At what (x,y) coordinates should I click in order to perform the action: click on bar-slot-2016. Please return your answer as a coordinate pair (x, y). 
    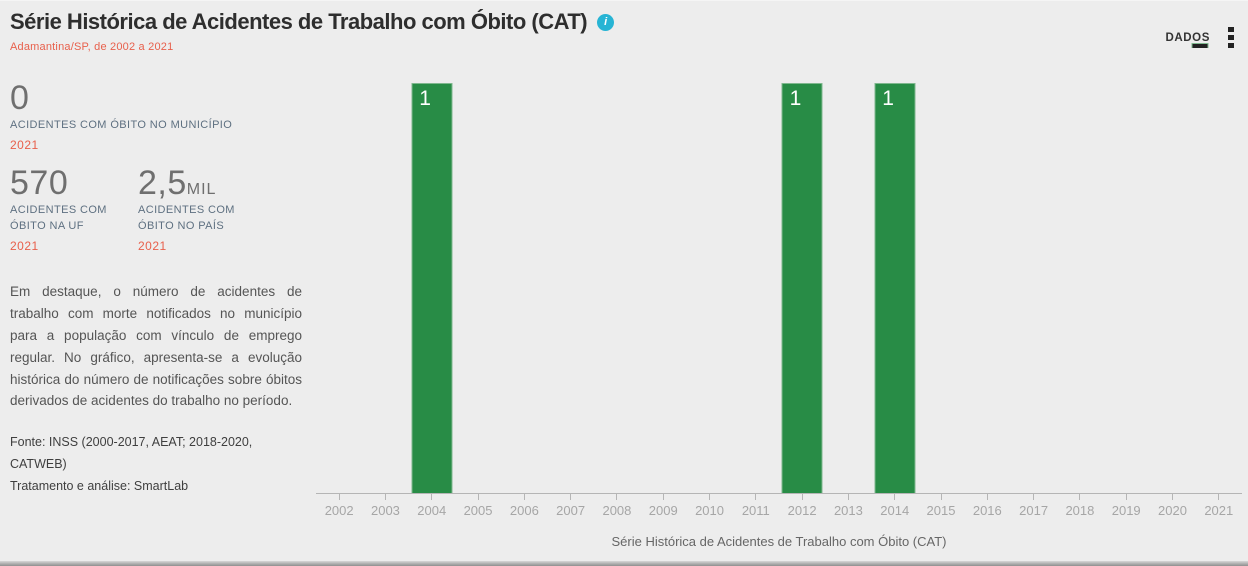
    Looking at the image, I should click on (987, 288).